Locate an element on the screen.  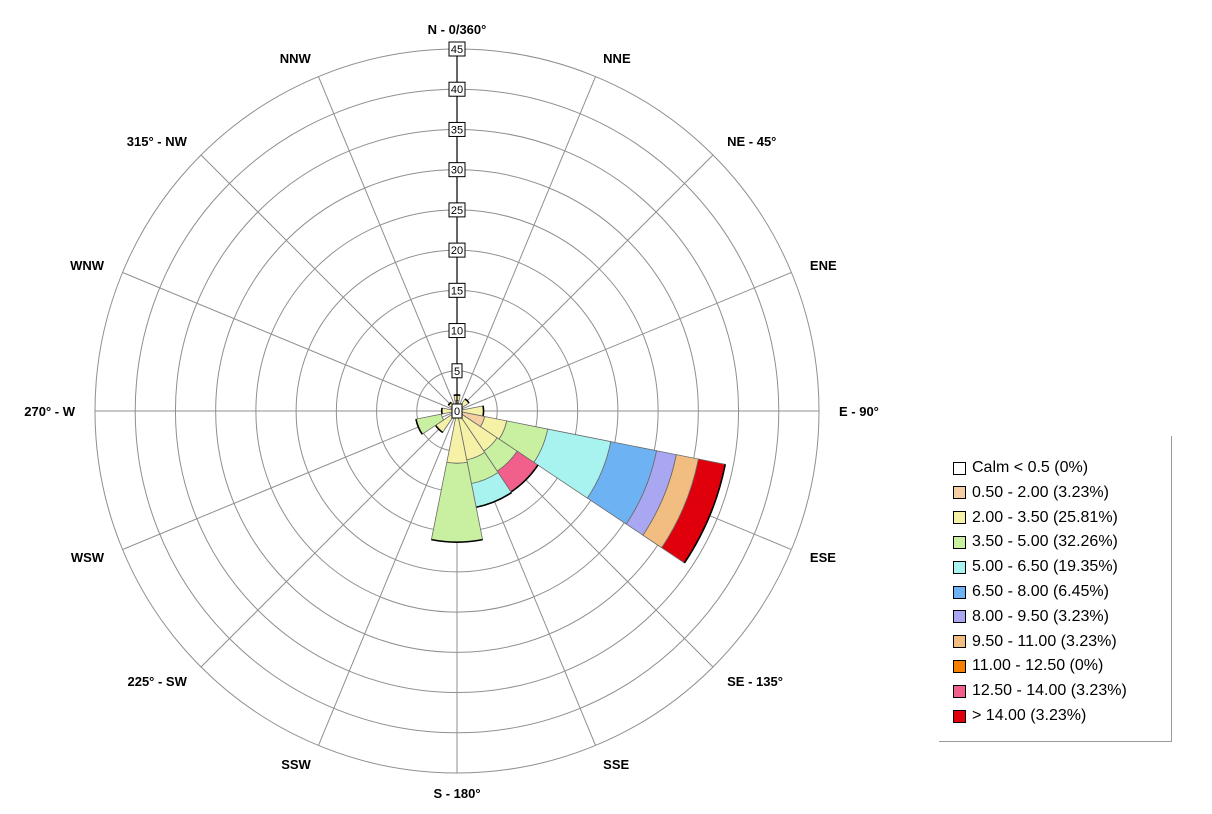
radial-tick-label: 10 is located at coordinates (457, 332).